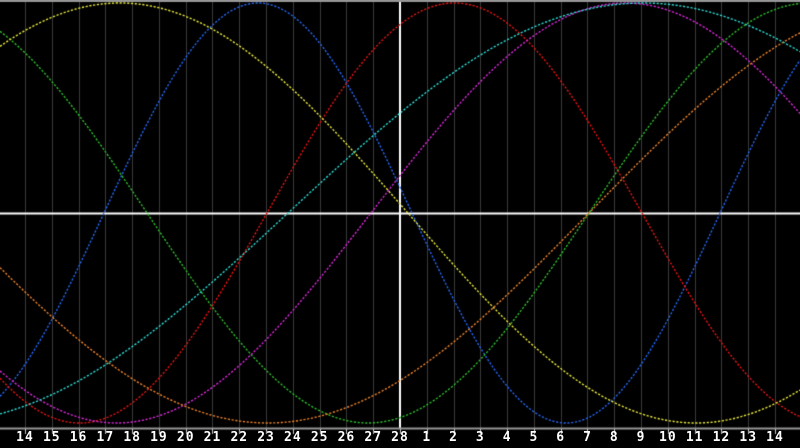 The height and width of the screenshot is (448, 800). Describe the element at coordinates (239, 437) in the screenshot. I see `x-axis-label-9-22: 22` at that location.